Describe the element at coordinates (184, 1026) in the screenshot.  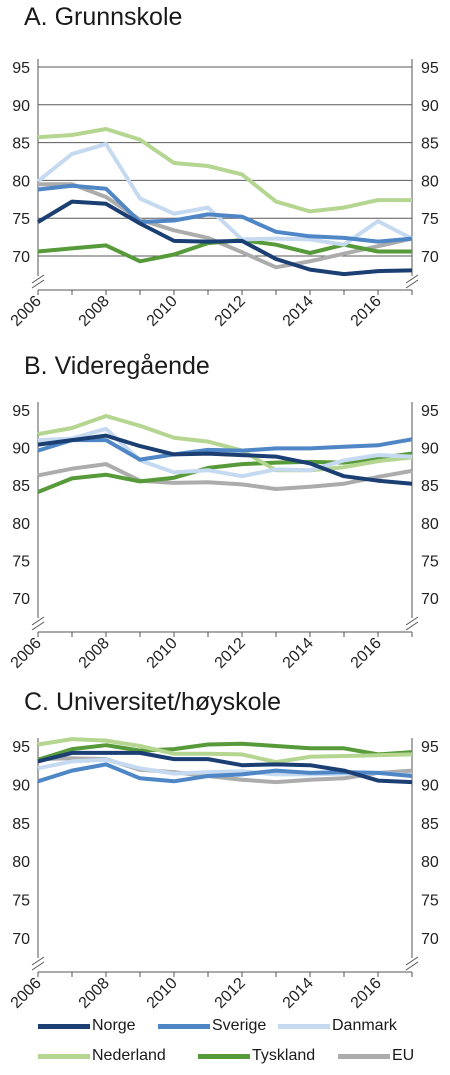
I see `legend-swatch-sverige` at that location.